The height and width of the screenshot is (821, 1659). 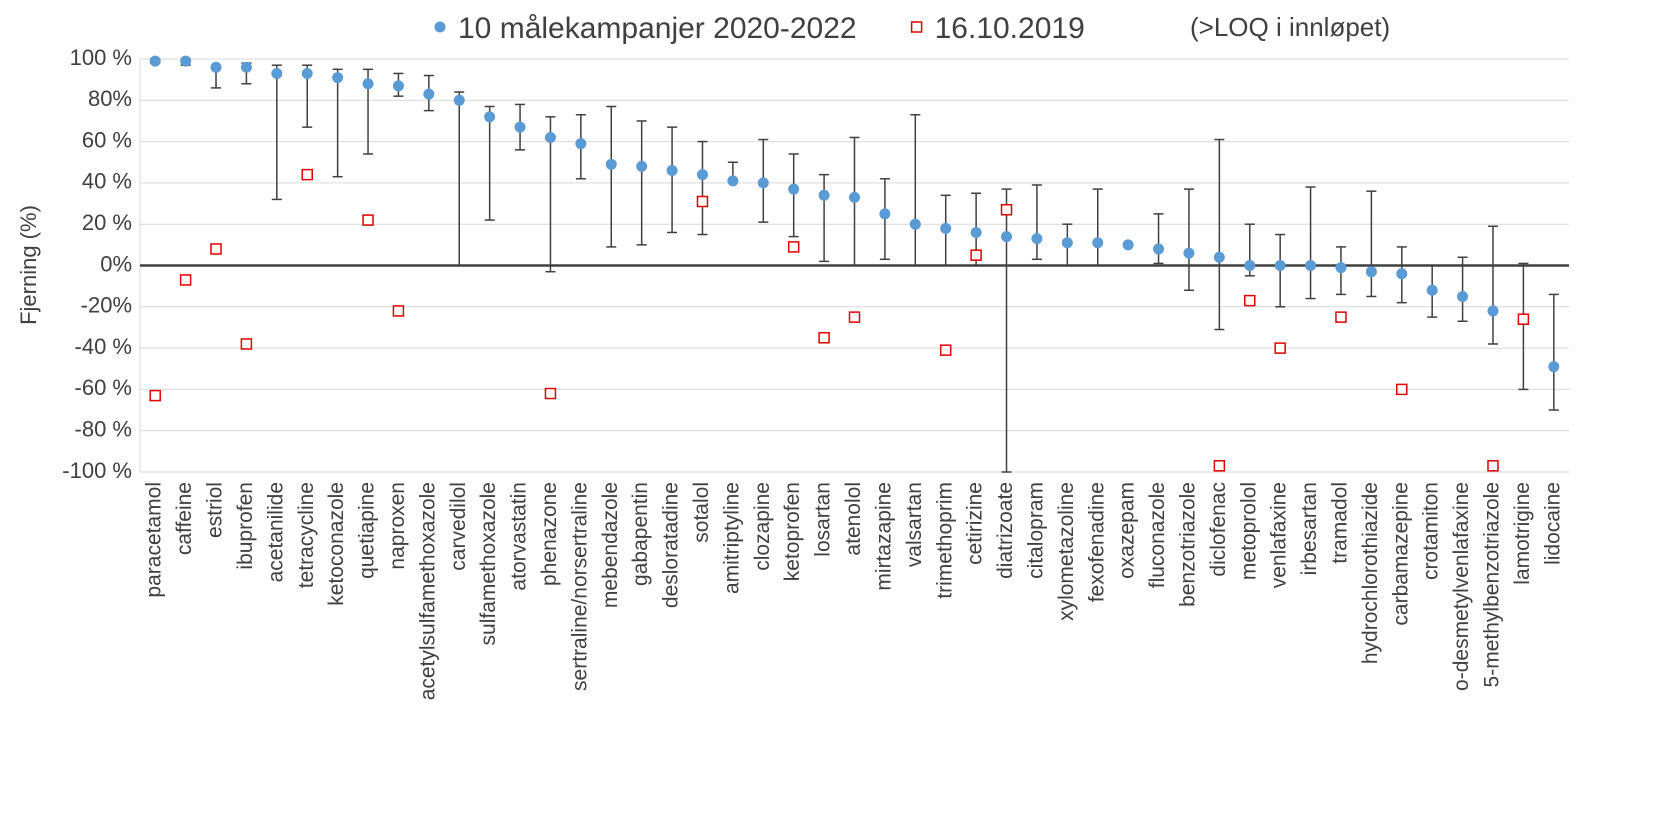 What do you see at coordinates (579, 586) in the screenshot?
I see `x-tick-label: sertraline/norsertraline` at bounding box center [579, 586].